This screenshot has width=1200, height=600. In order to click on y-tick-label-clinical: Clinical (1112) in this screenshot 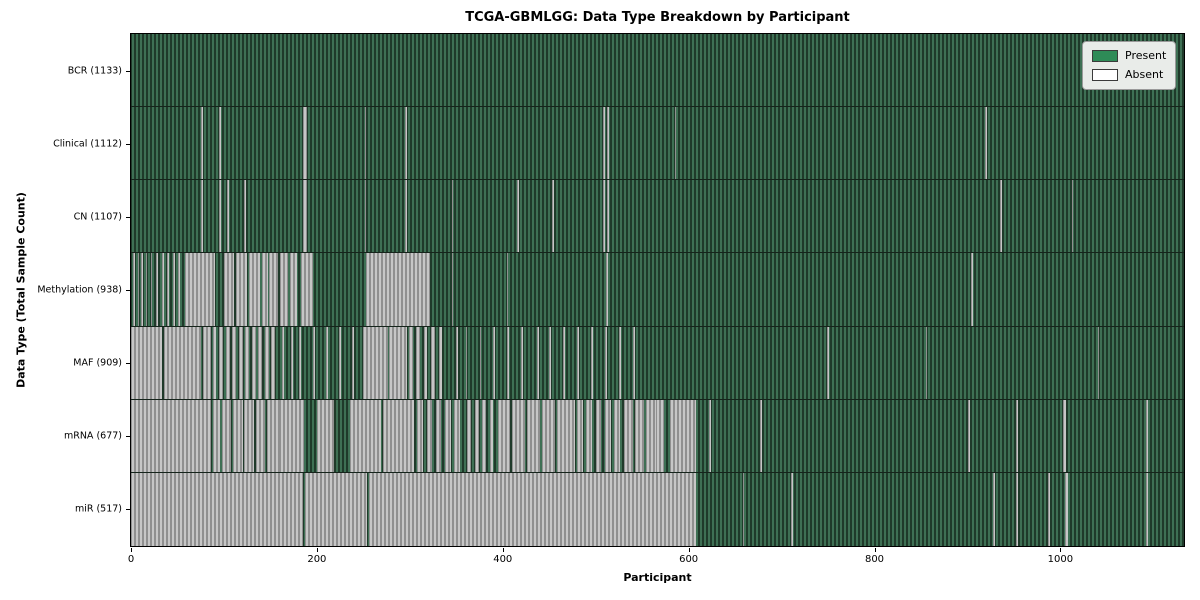, I will do `click(87, 144)`.